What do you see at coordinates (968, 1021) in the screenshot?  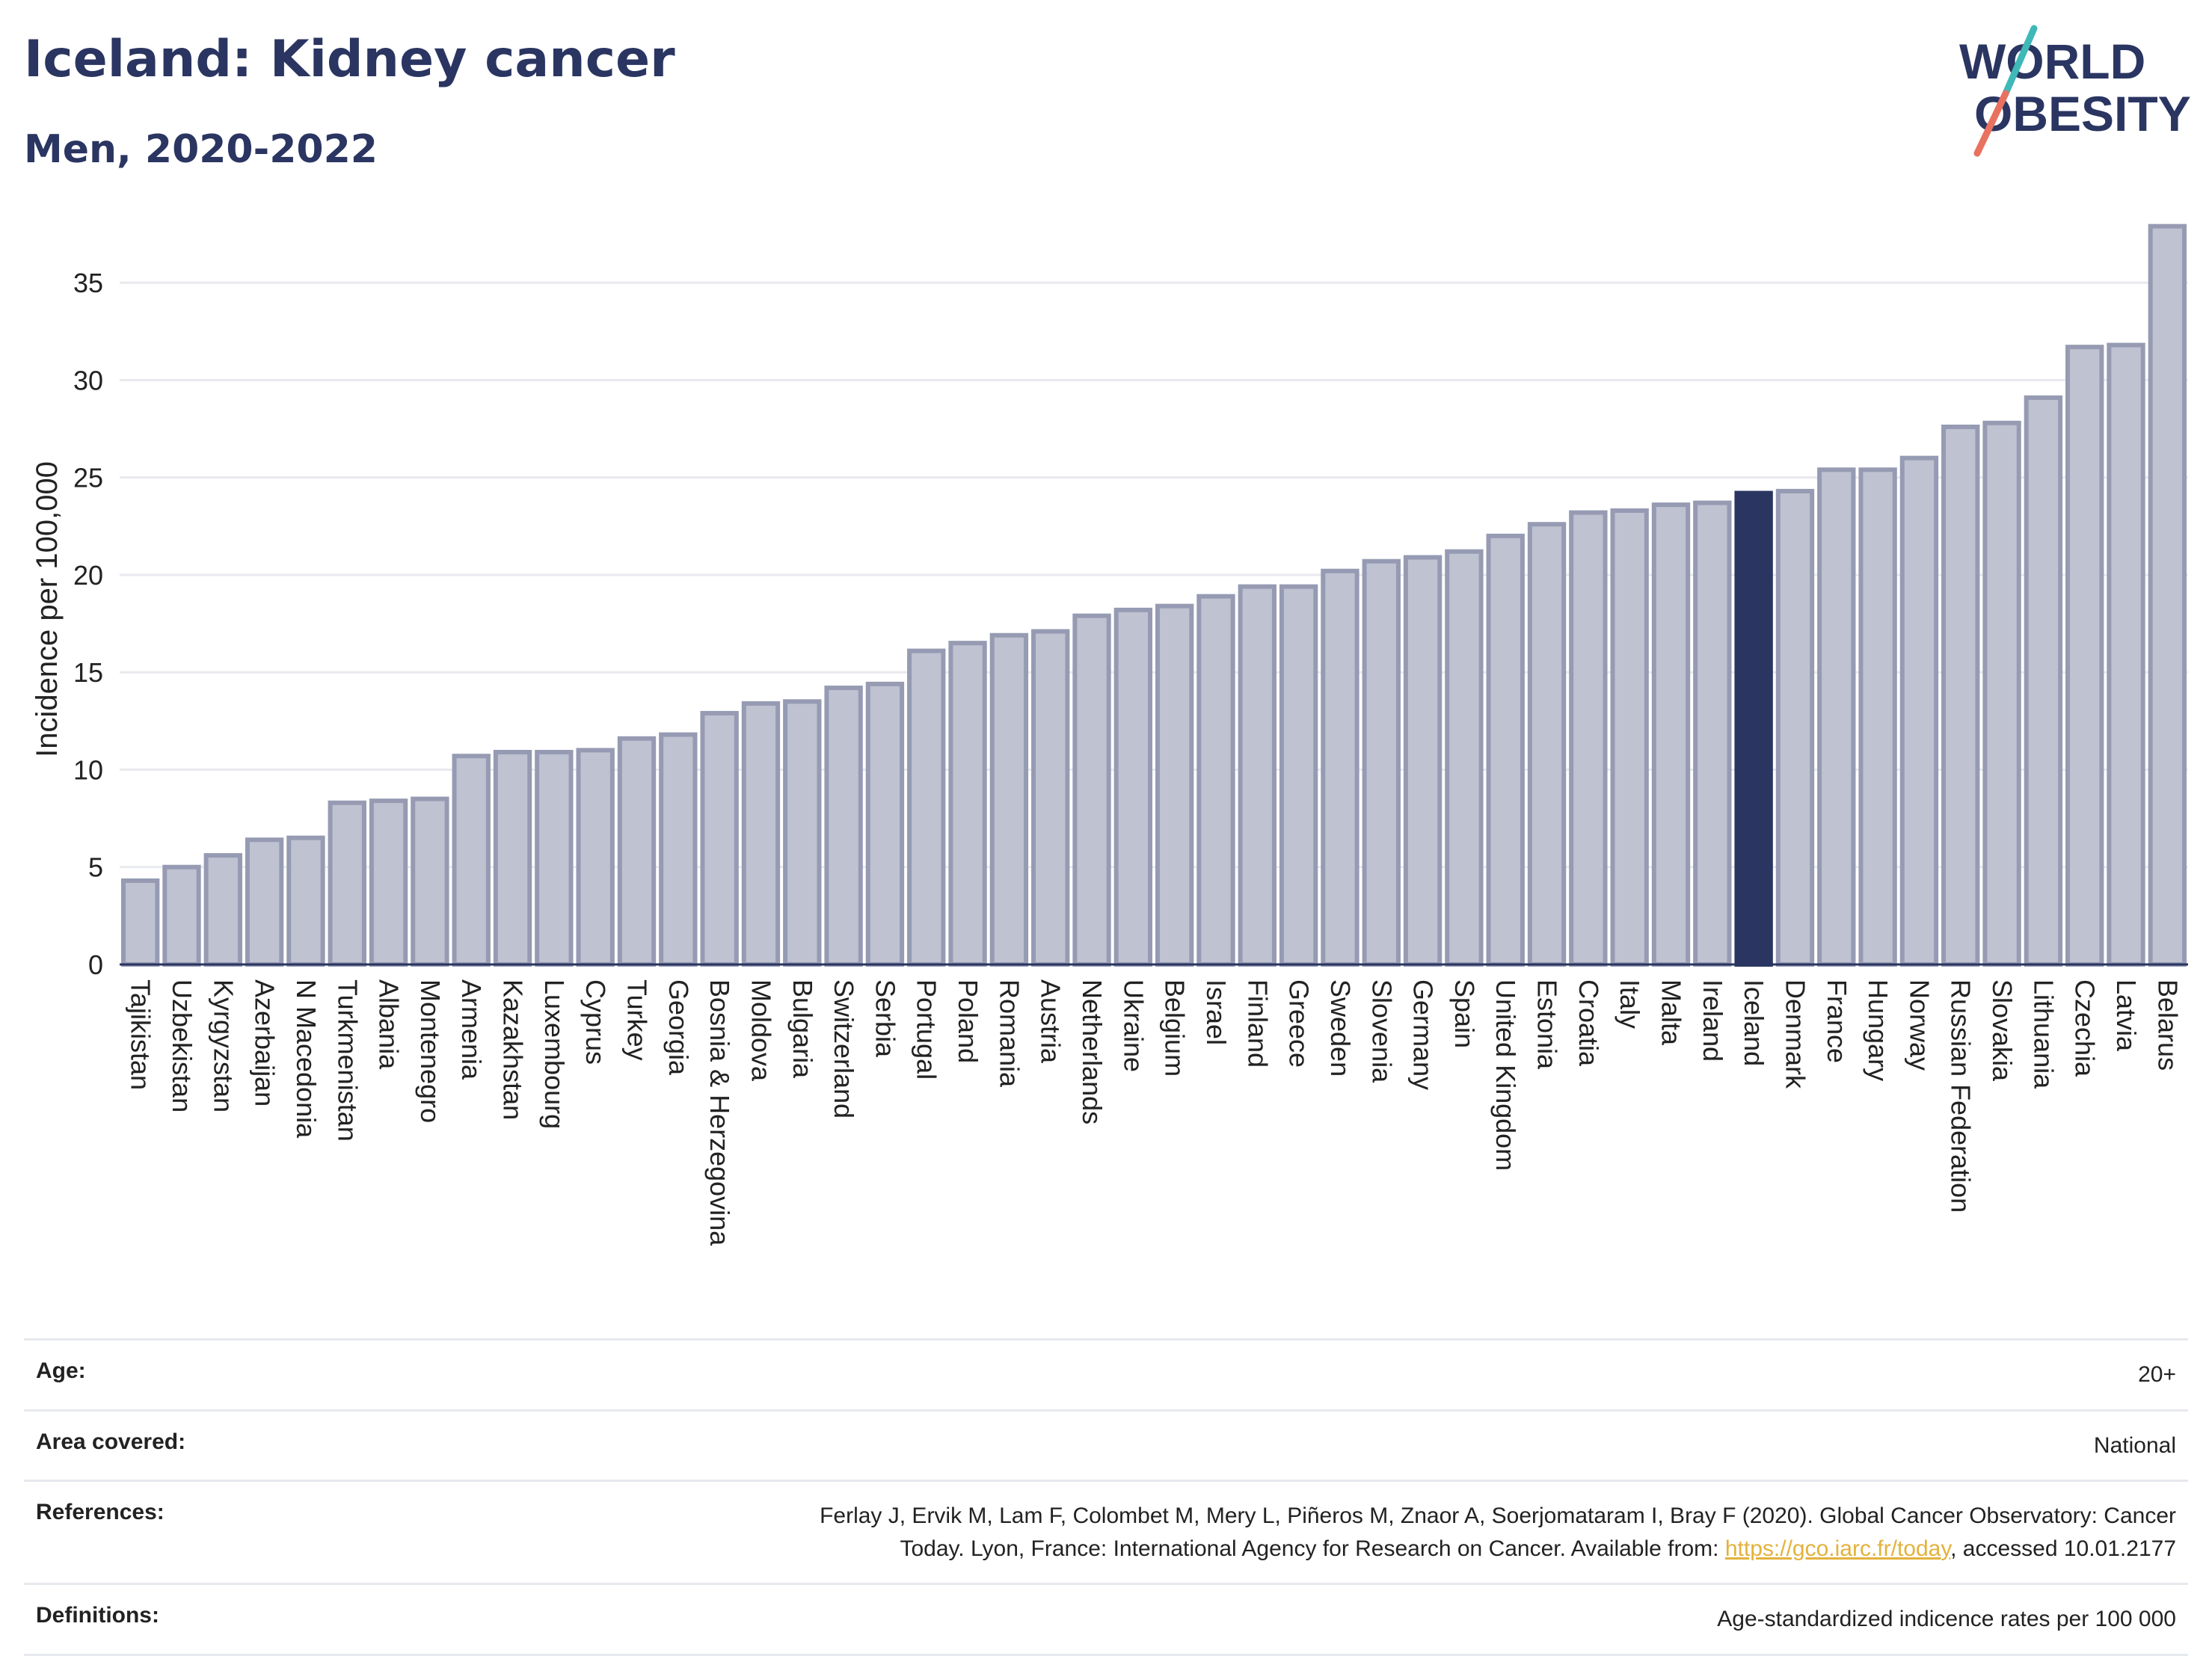 I see `x-tick-label: Poland` at bounding box center [968, 1021].